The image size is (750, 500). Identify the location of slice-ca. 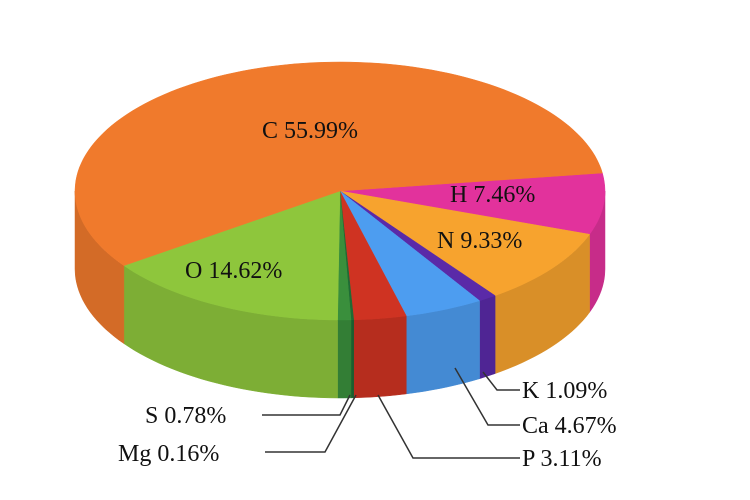
(410, 253).